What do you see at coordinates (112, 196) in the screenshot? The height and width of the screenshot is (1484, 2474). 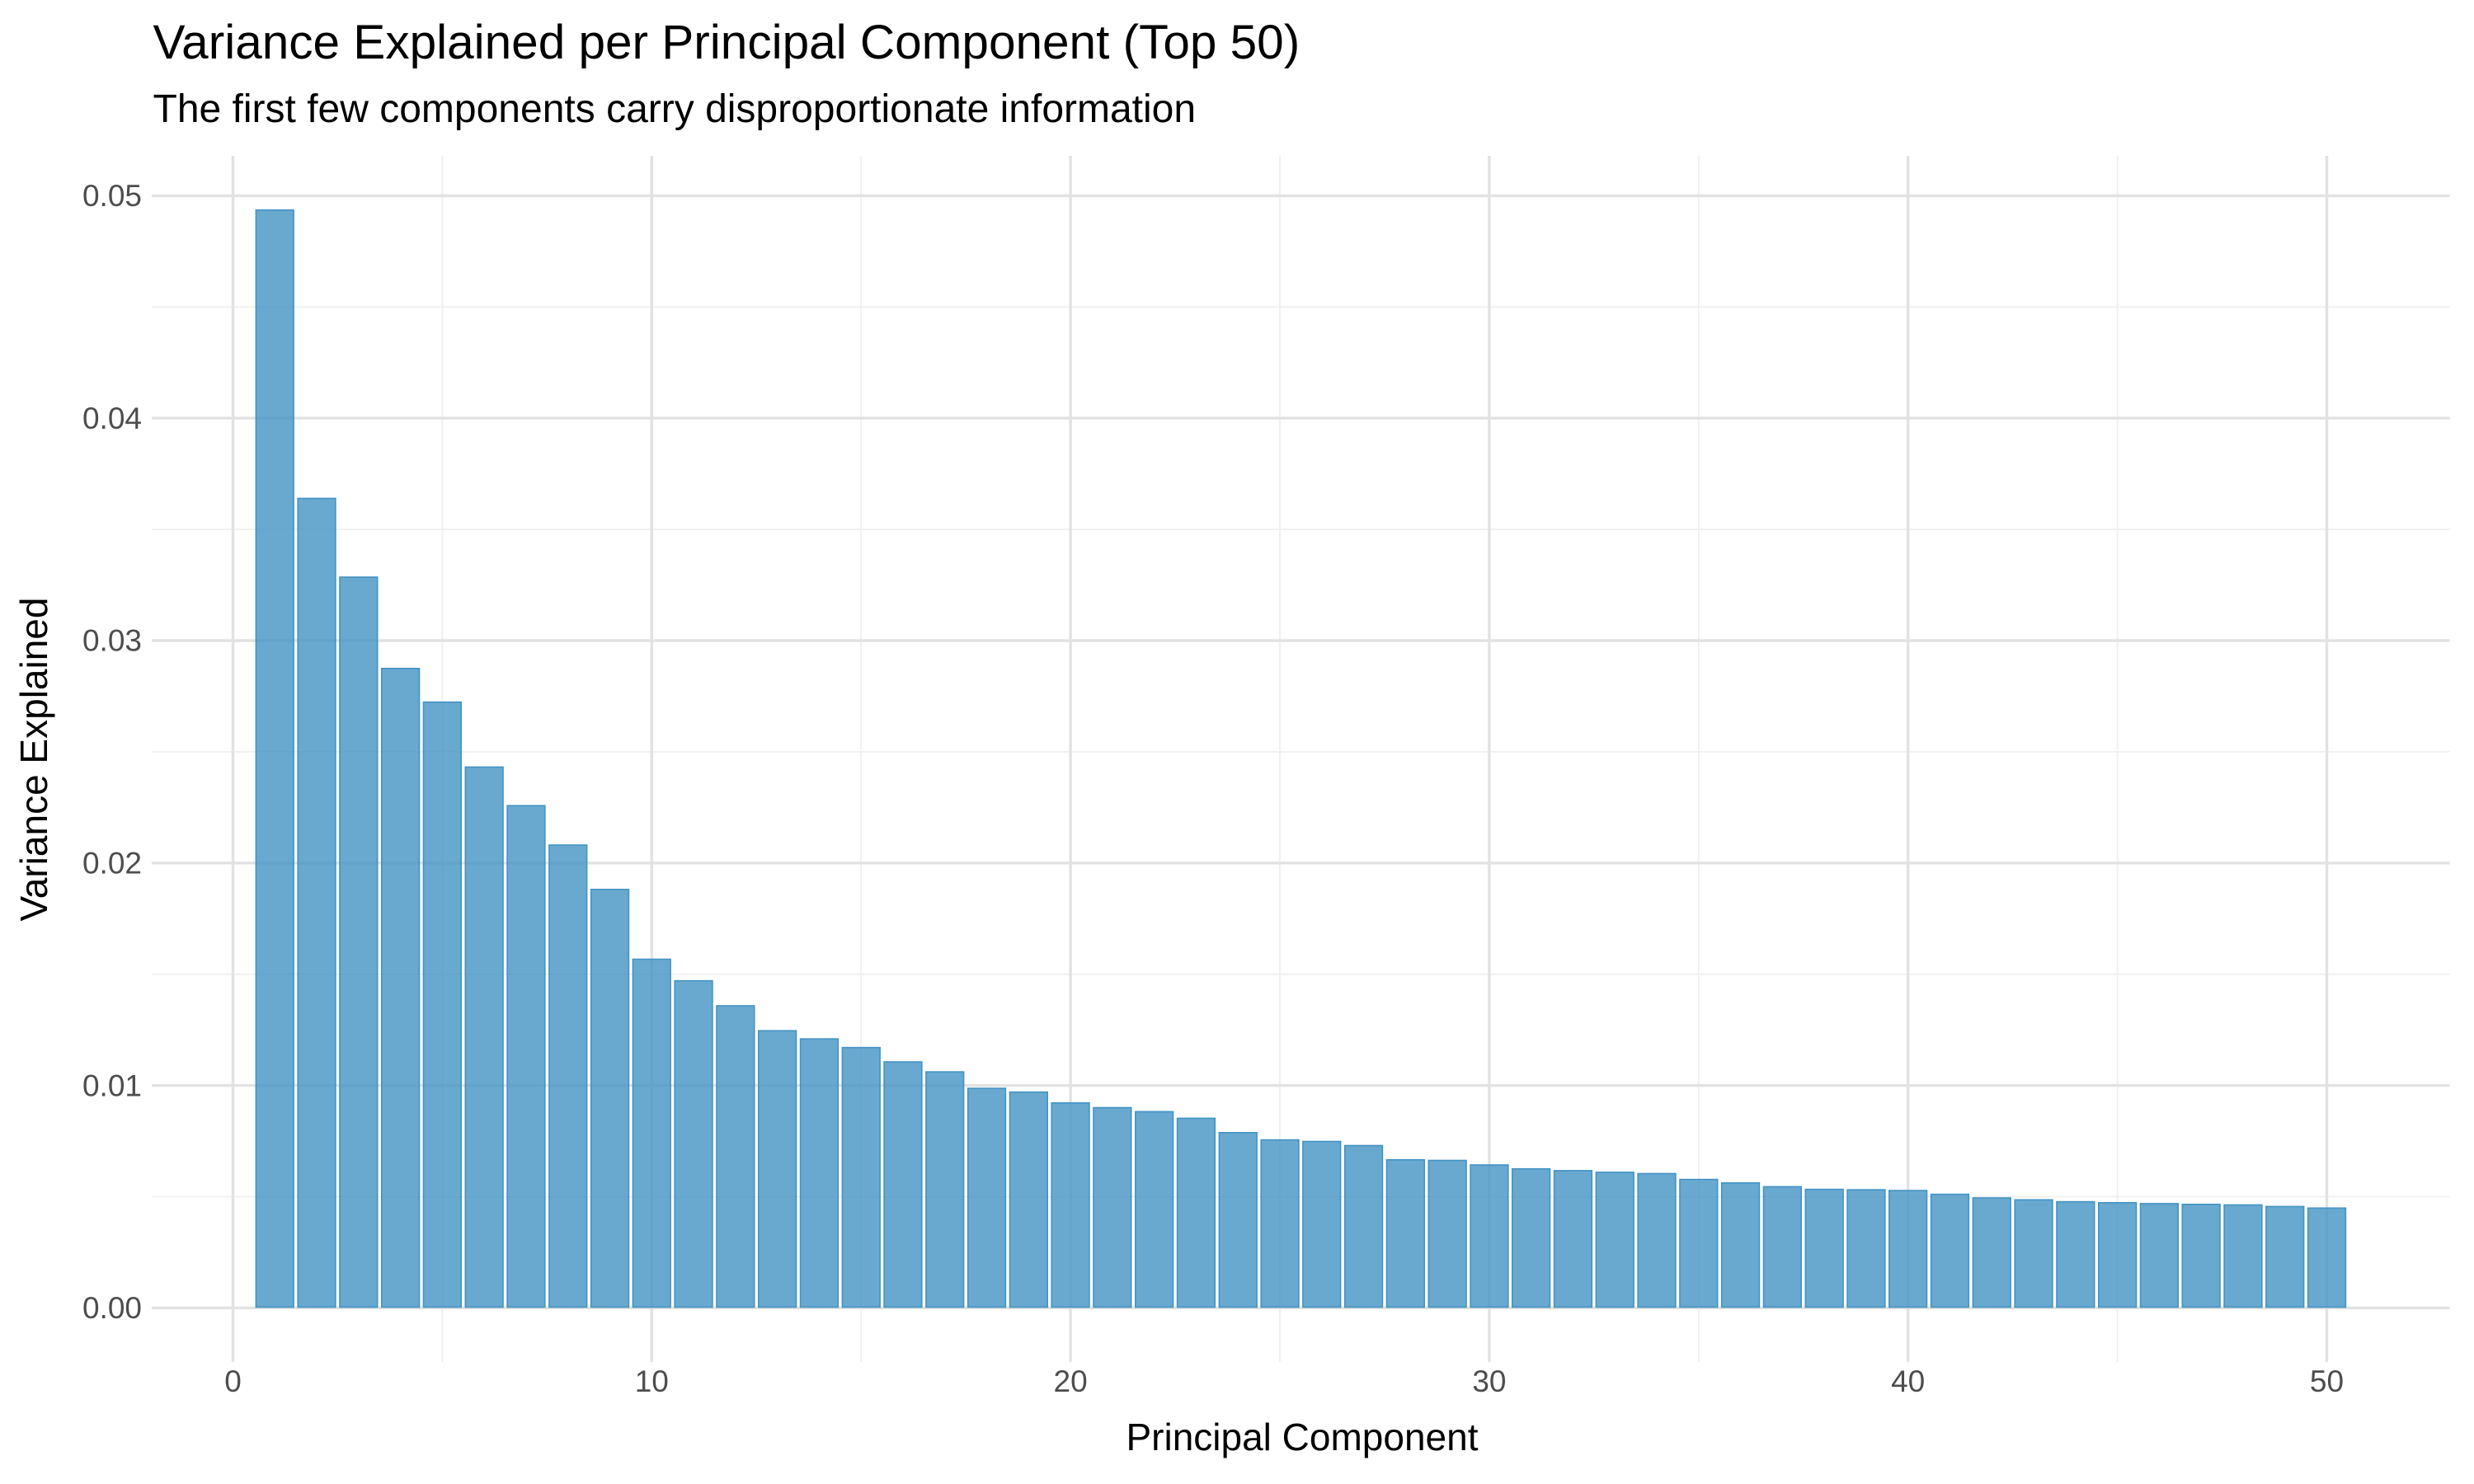 I see `svg-text: 0.05` at bounding box center [112, 196].